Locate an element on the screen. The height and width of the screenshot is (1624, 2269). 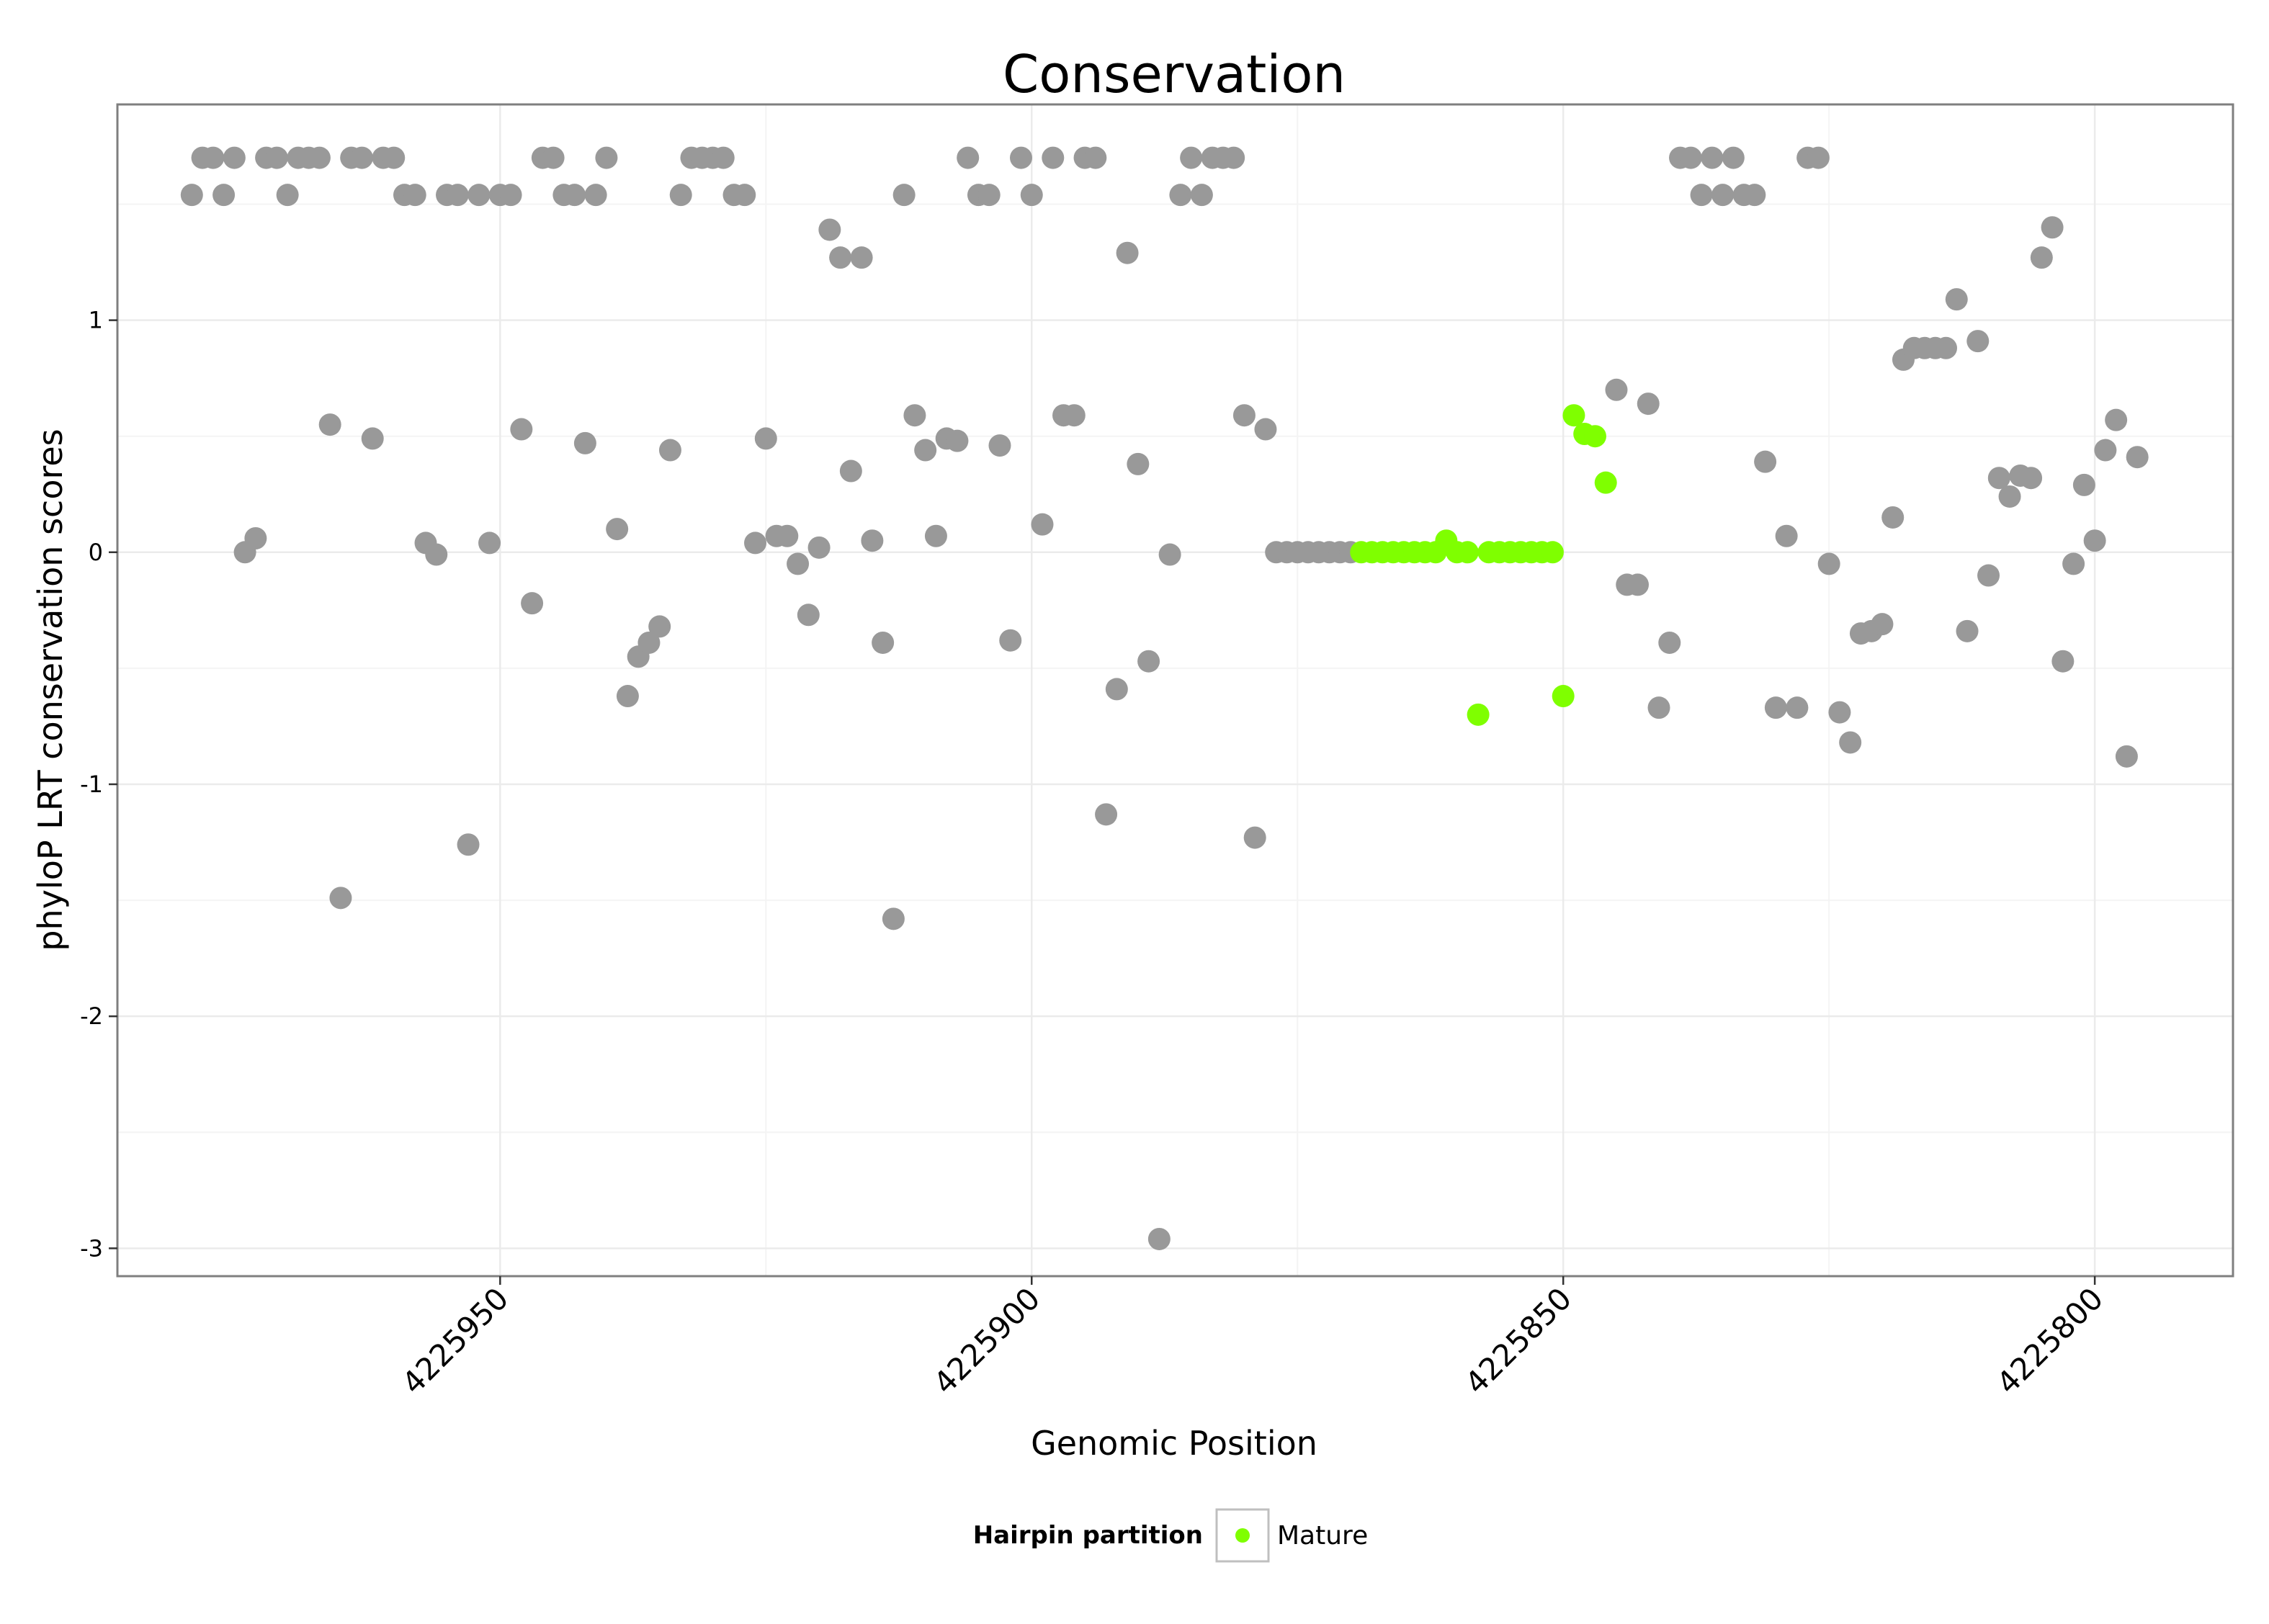
legend: Hairpin partition Mature is located at coordinates (1170, 1536).